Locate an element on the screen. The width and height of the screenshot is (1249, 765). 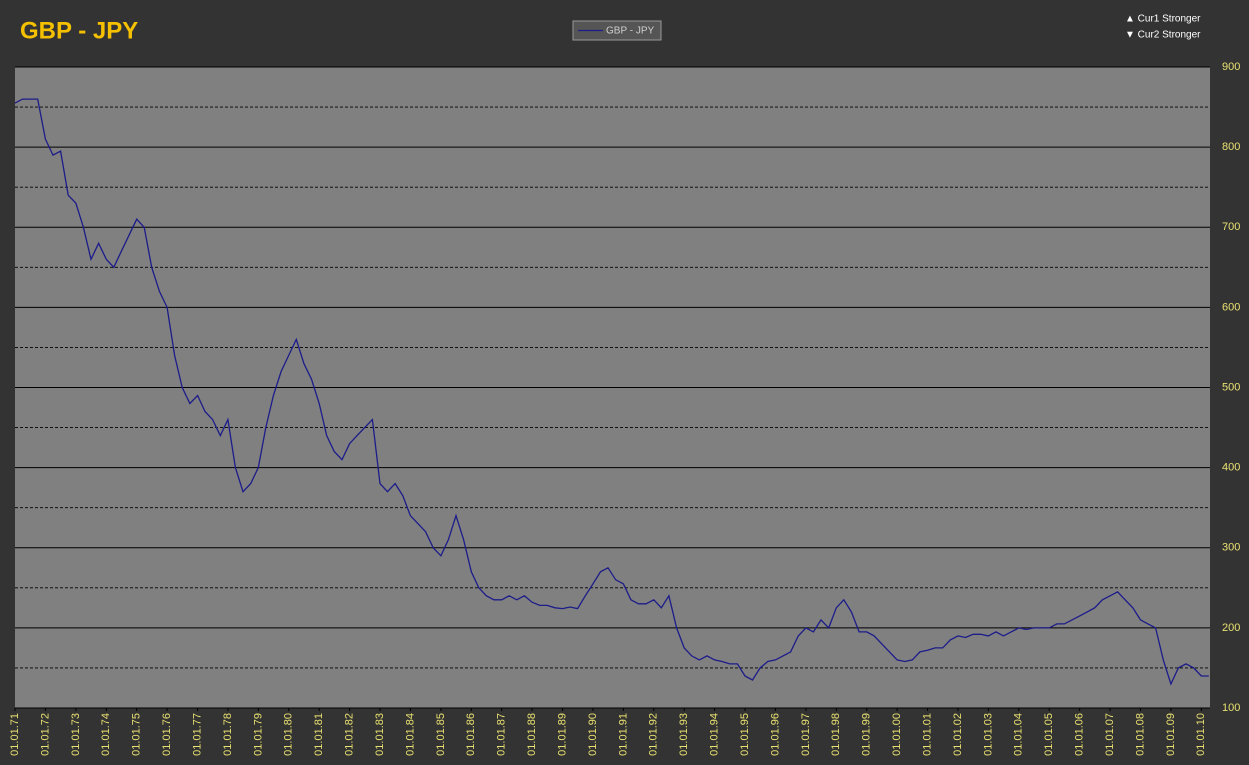
y-tick-label: 100 is located at coordinates (1231, 708).